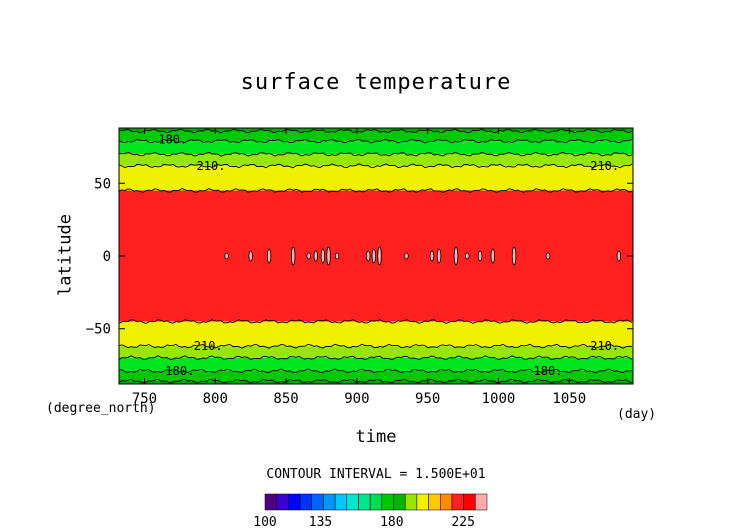  Describe the element at coordinates (285, 399) in the screenshot. I see `x-tick-label: 850` at that location.